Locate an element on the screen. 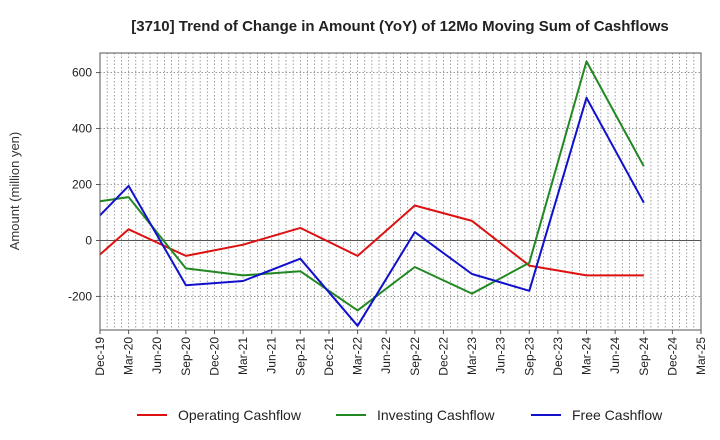 The height and width of the screenshot is (440, 720). x-tick-label: Mar-24 is located at coordinates (587, 356).